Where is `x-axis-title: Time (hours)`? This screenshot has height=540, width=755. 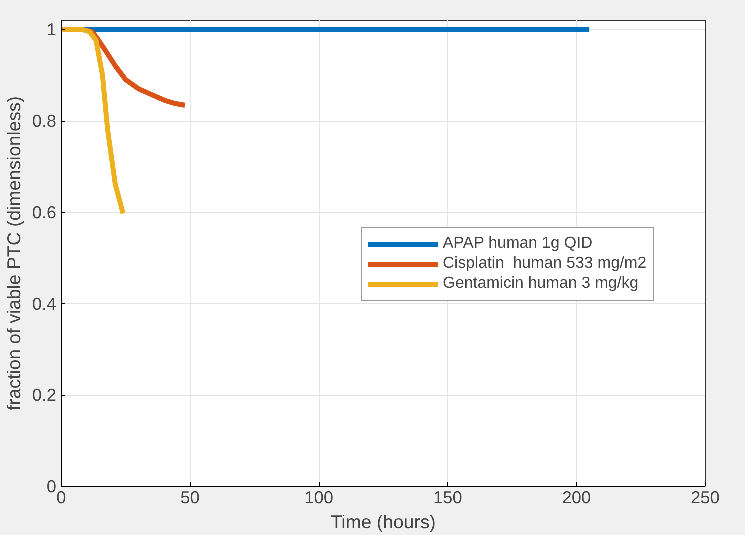
x-axis-title: Time (hours) is located at coordinates (383, 522).